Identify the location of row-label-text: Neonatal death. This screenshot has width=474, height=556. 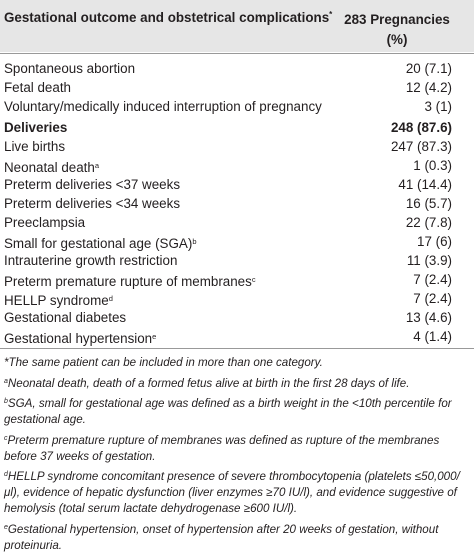
(49, 167).